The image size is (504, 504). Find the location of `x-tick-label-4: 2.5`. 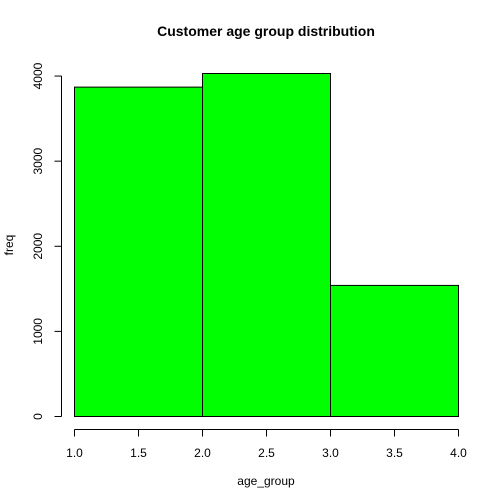

x-tick-label-4: 2.5 is located at coordinates (266, 453).